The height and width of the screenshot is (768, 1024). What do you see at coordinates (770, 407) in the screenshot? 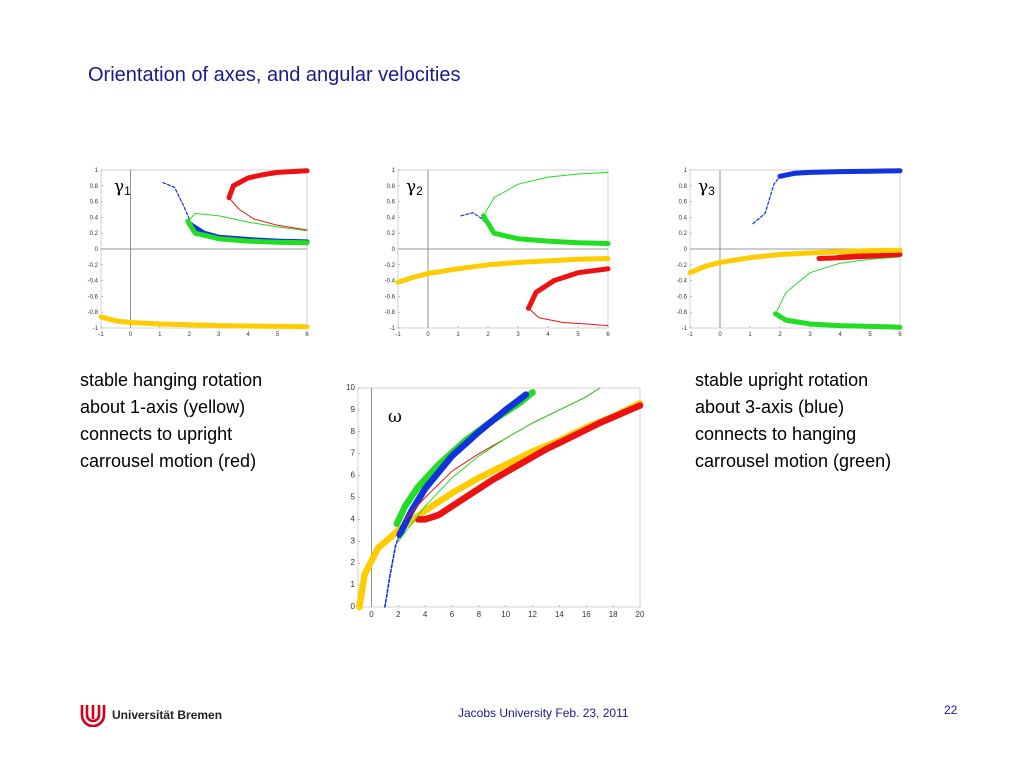
I see `caption-right-line-2: about 3-axis (blue)` at bounding box center [770, 407].